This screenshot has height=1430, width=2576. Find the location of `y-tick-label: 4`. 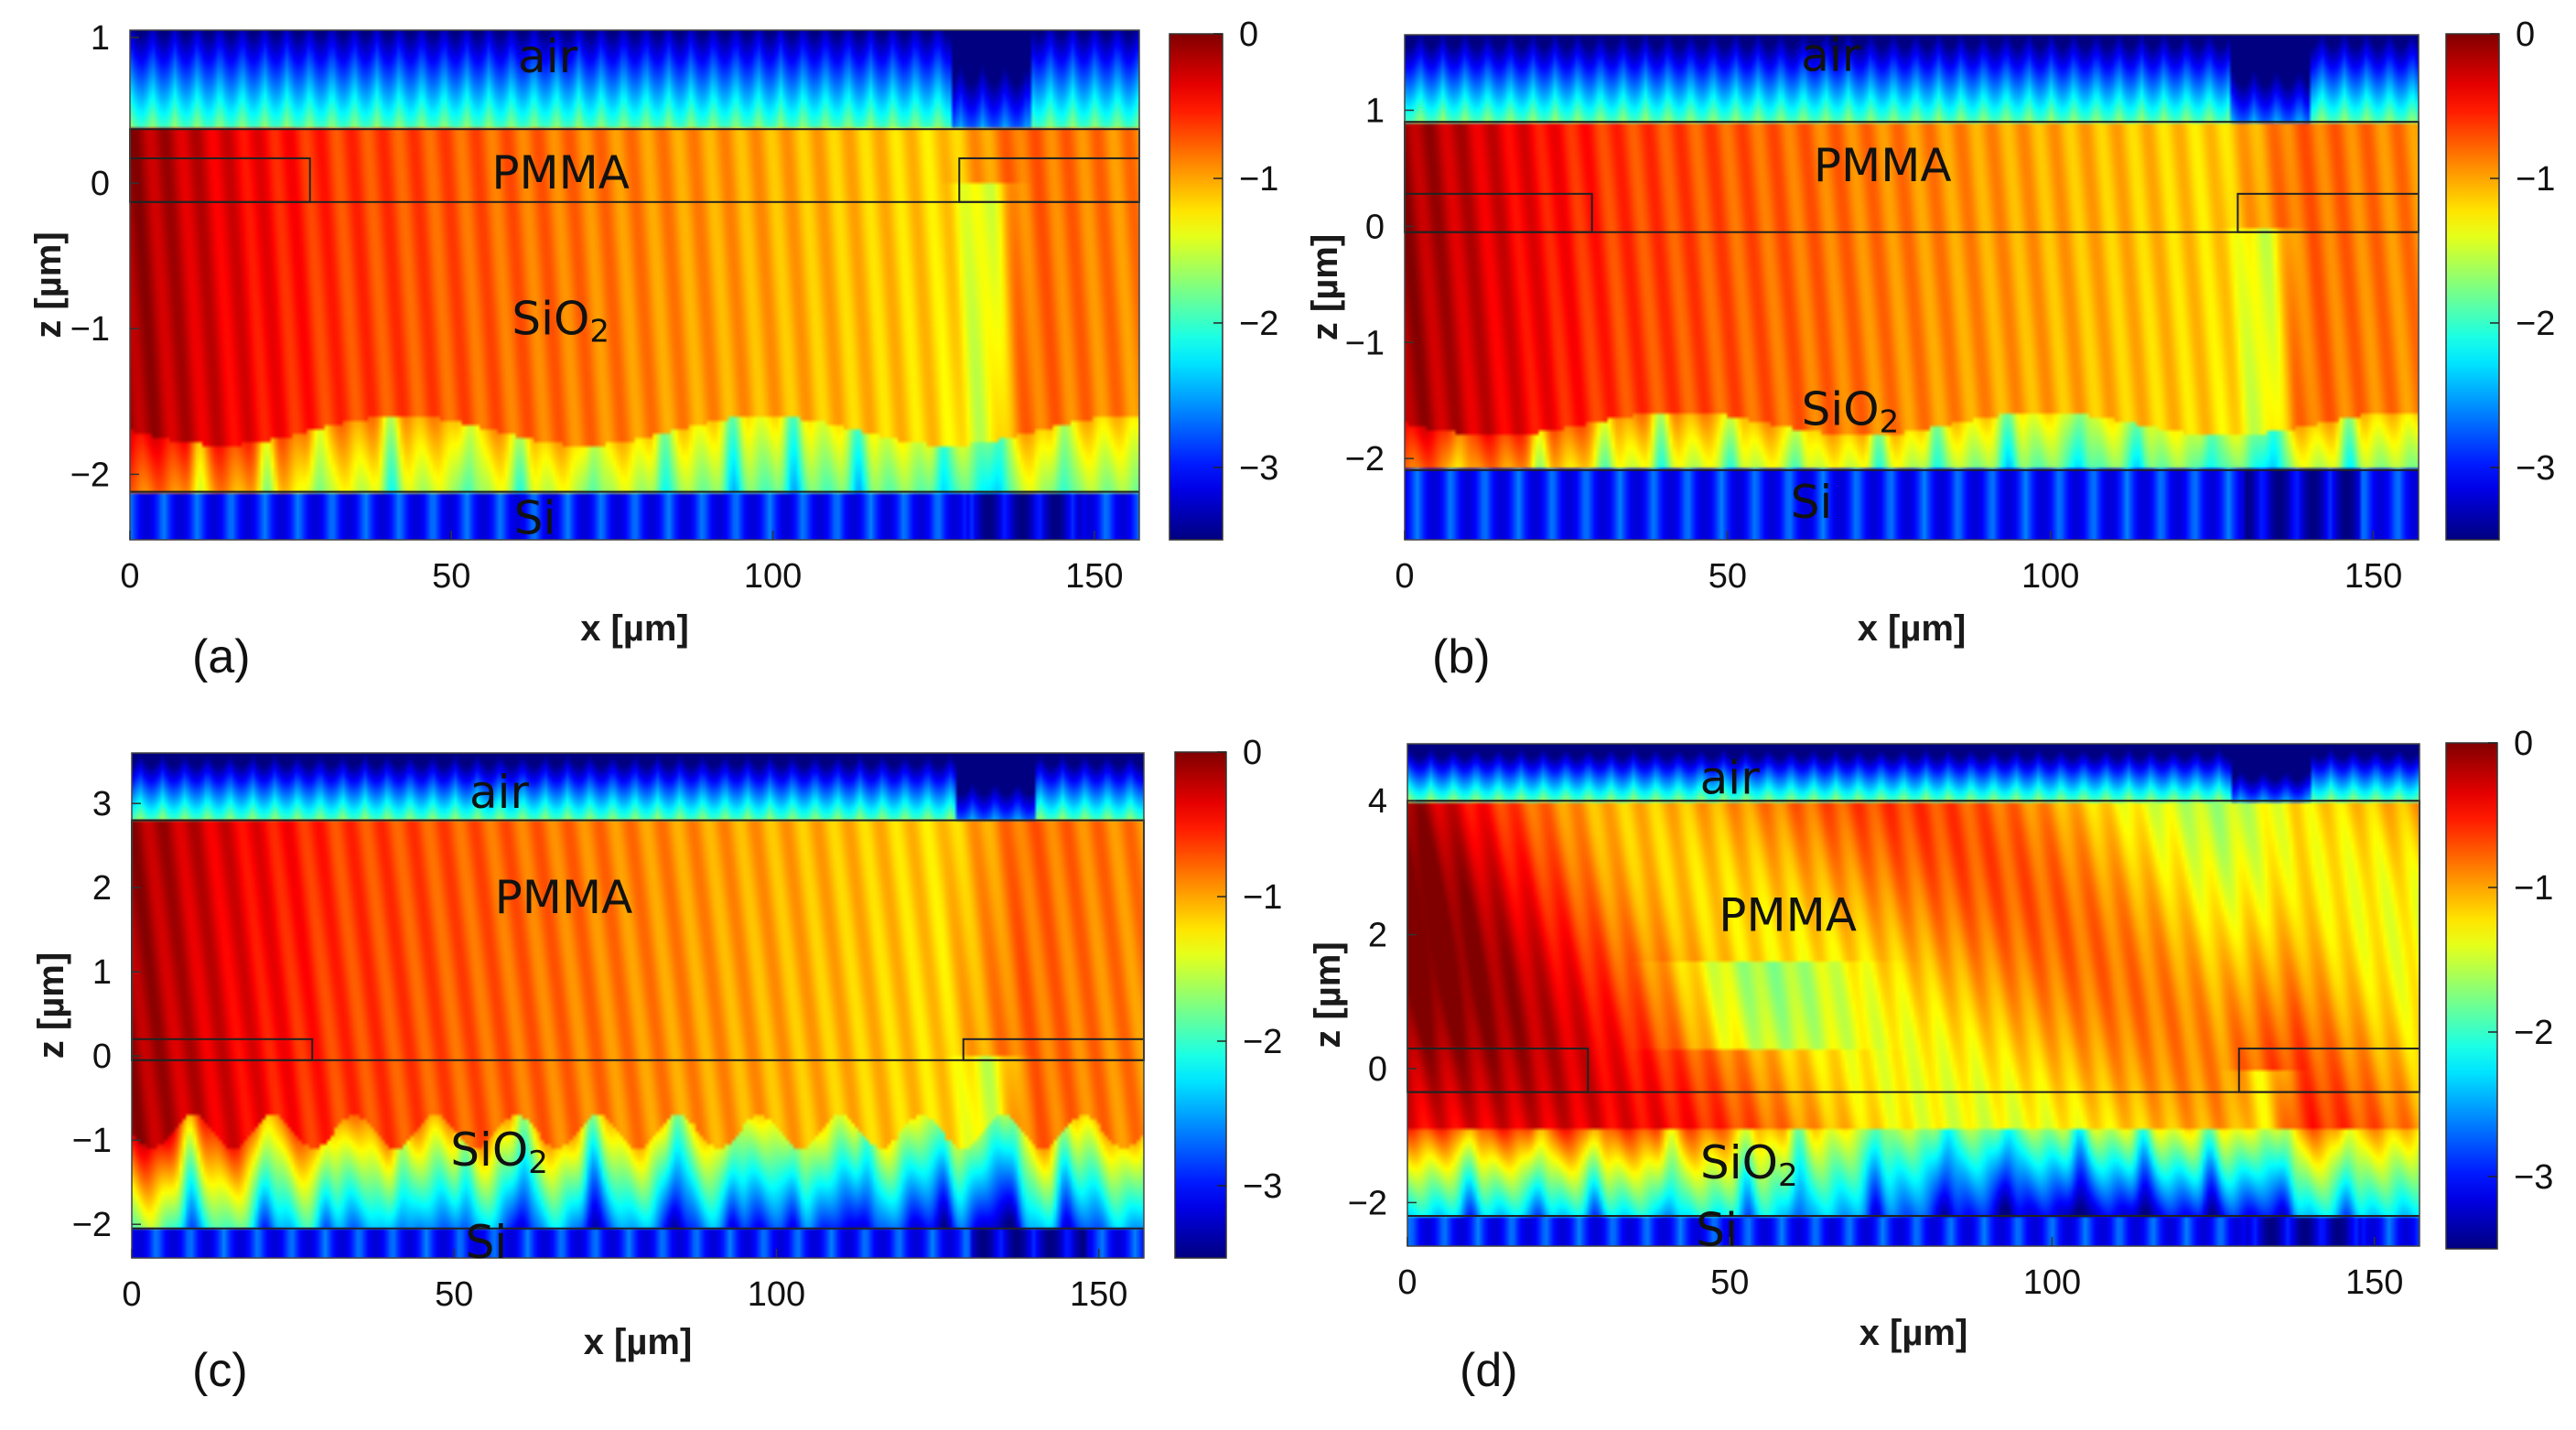

y-tick-label: 4 is located at coordinates (1377, 801).